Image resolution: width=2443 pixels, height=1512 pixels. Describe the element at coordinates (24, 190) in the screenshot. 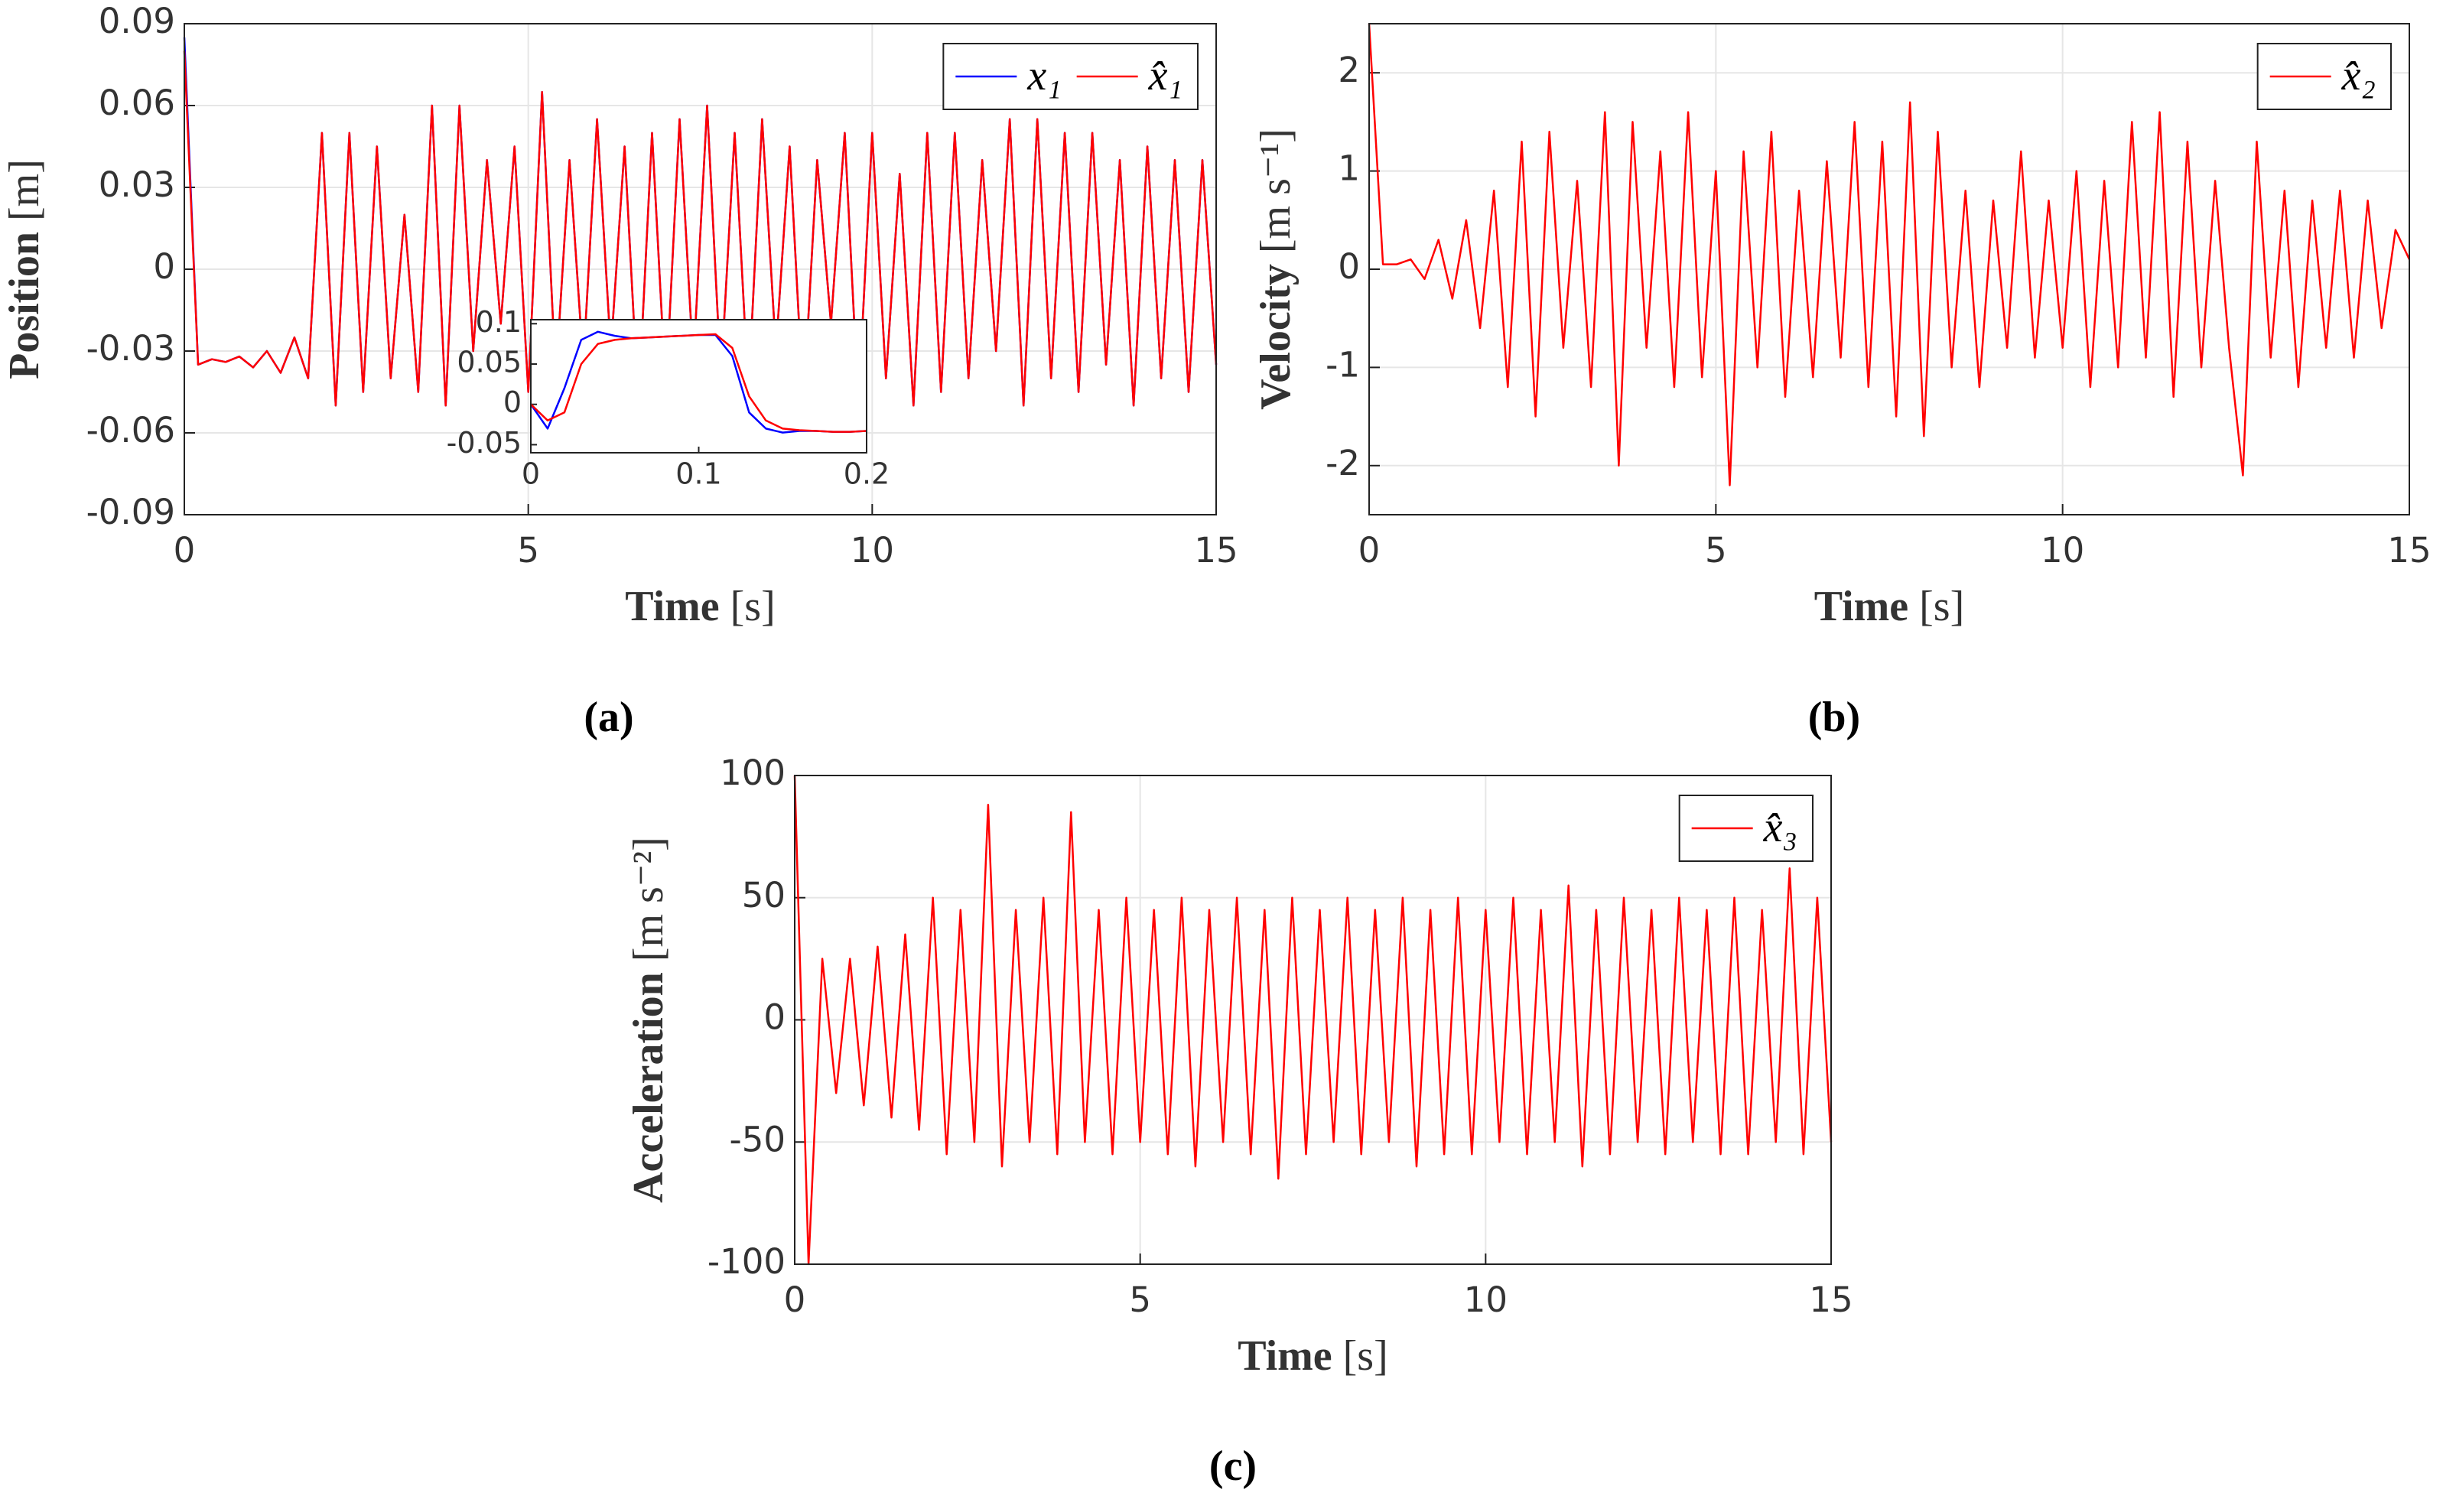

I see `y-axis-label-unit: [m]` at that location.